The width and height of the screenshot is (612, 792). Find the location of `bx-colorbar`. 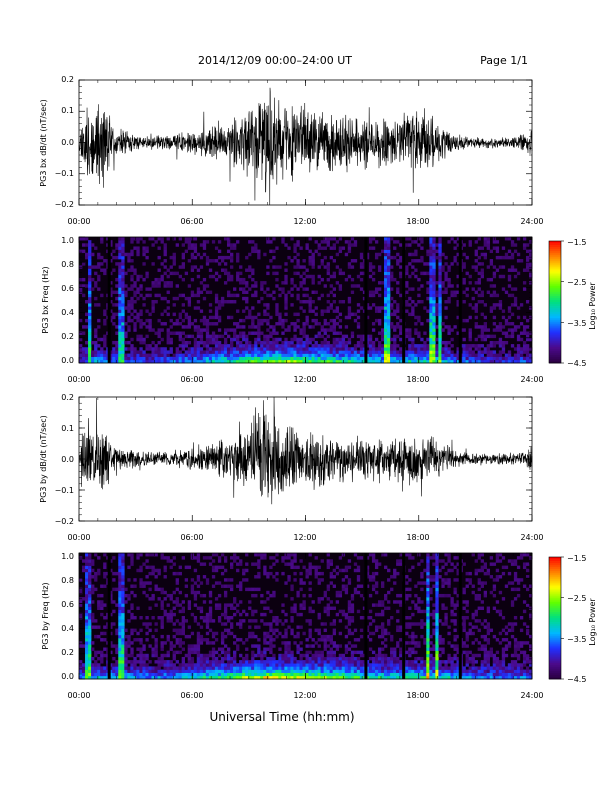

bx-colorbar is located at coordinates (556, 302).